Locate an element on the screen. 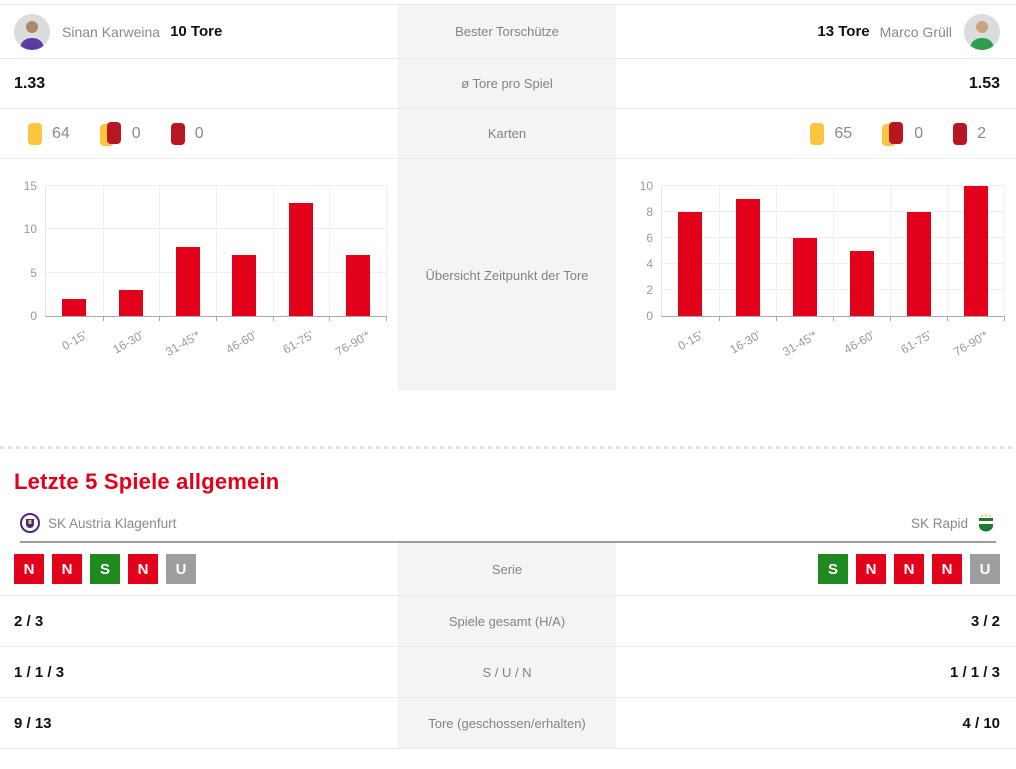 Image resolution: width=1016 pixels, height=769 pixels. home-yellow-count: 64 is located at coordinates (61, 133).